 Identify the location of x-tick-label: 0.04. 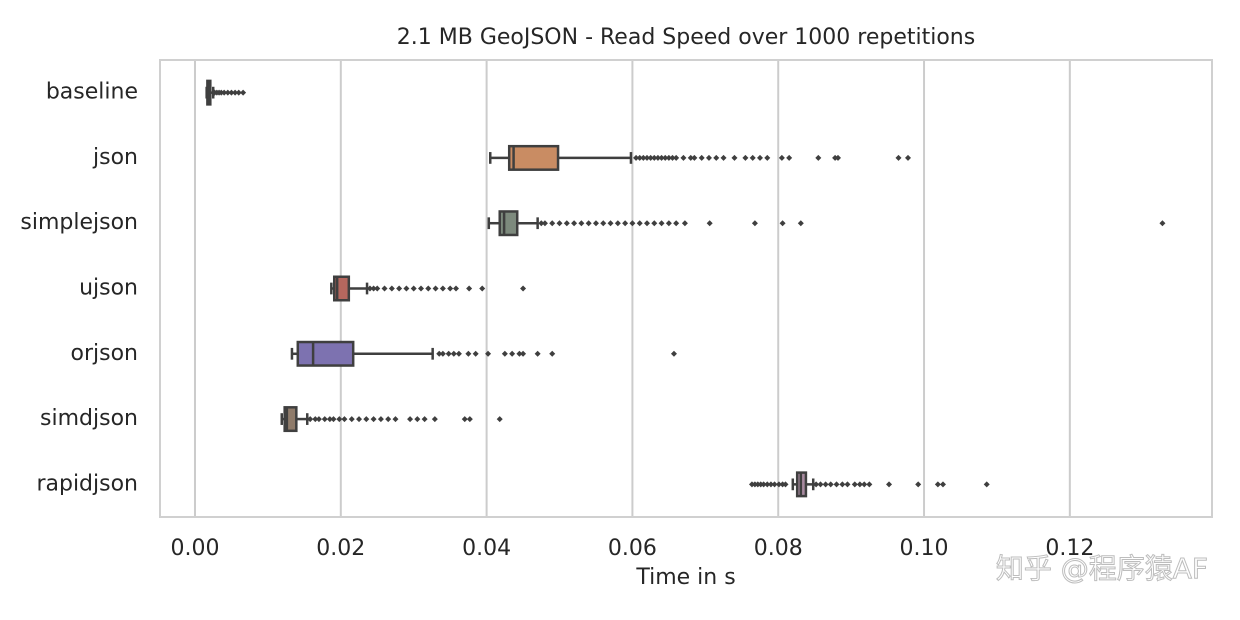
(486, 548).